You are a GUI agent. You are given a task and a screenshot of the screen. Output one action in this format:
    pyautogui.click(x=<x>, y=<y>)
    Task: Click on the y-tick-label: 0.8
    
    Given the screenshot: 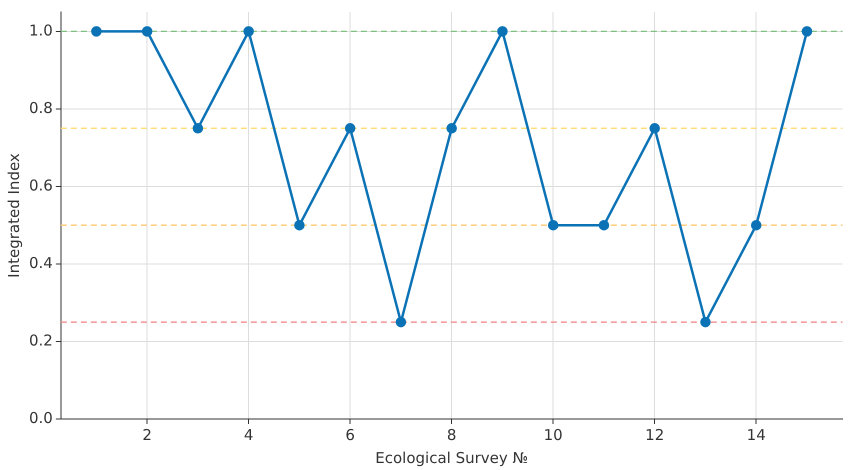 What is the action you would take?
    pyautogui.click(x=40, y=107)
    